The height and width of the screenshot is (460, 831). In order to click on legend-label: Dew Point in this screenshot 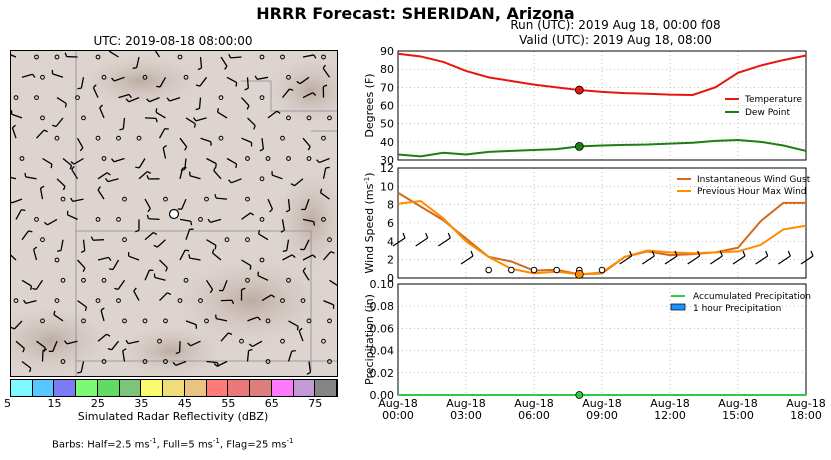, I will do `click(768, 113)`.